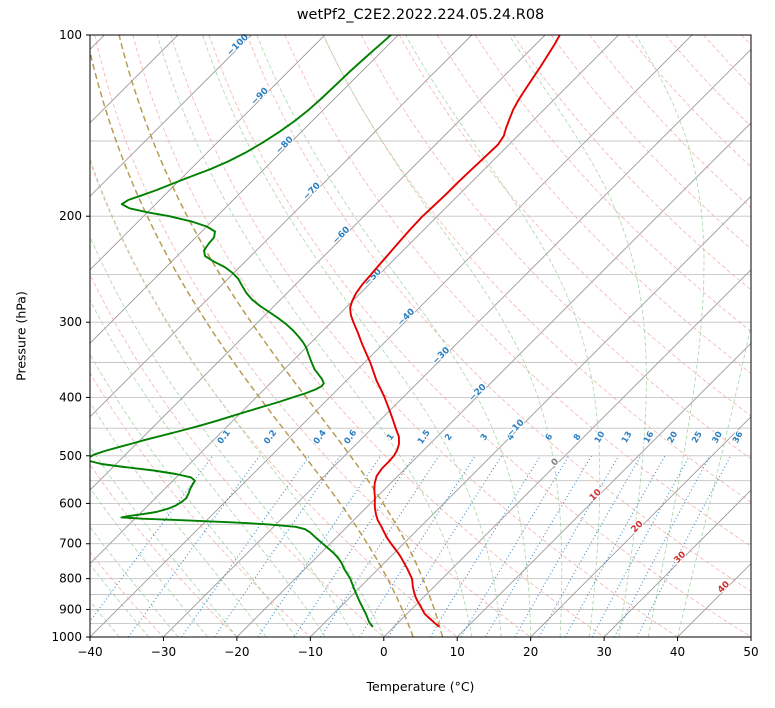  What do you see at coordinates (373, 277) in the screenshot?
I see `svg-text: −50` at bounding box center [373, 277].